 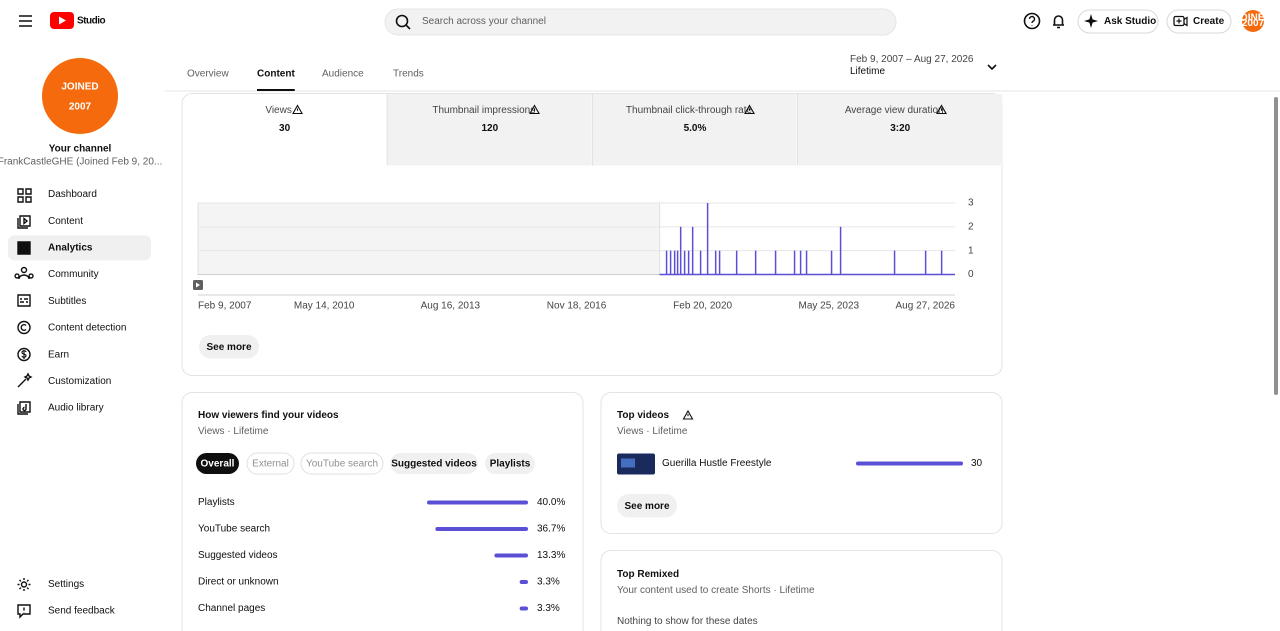 I want to click on sparkle-icon, so click(x=1091, y=21).